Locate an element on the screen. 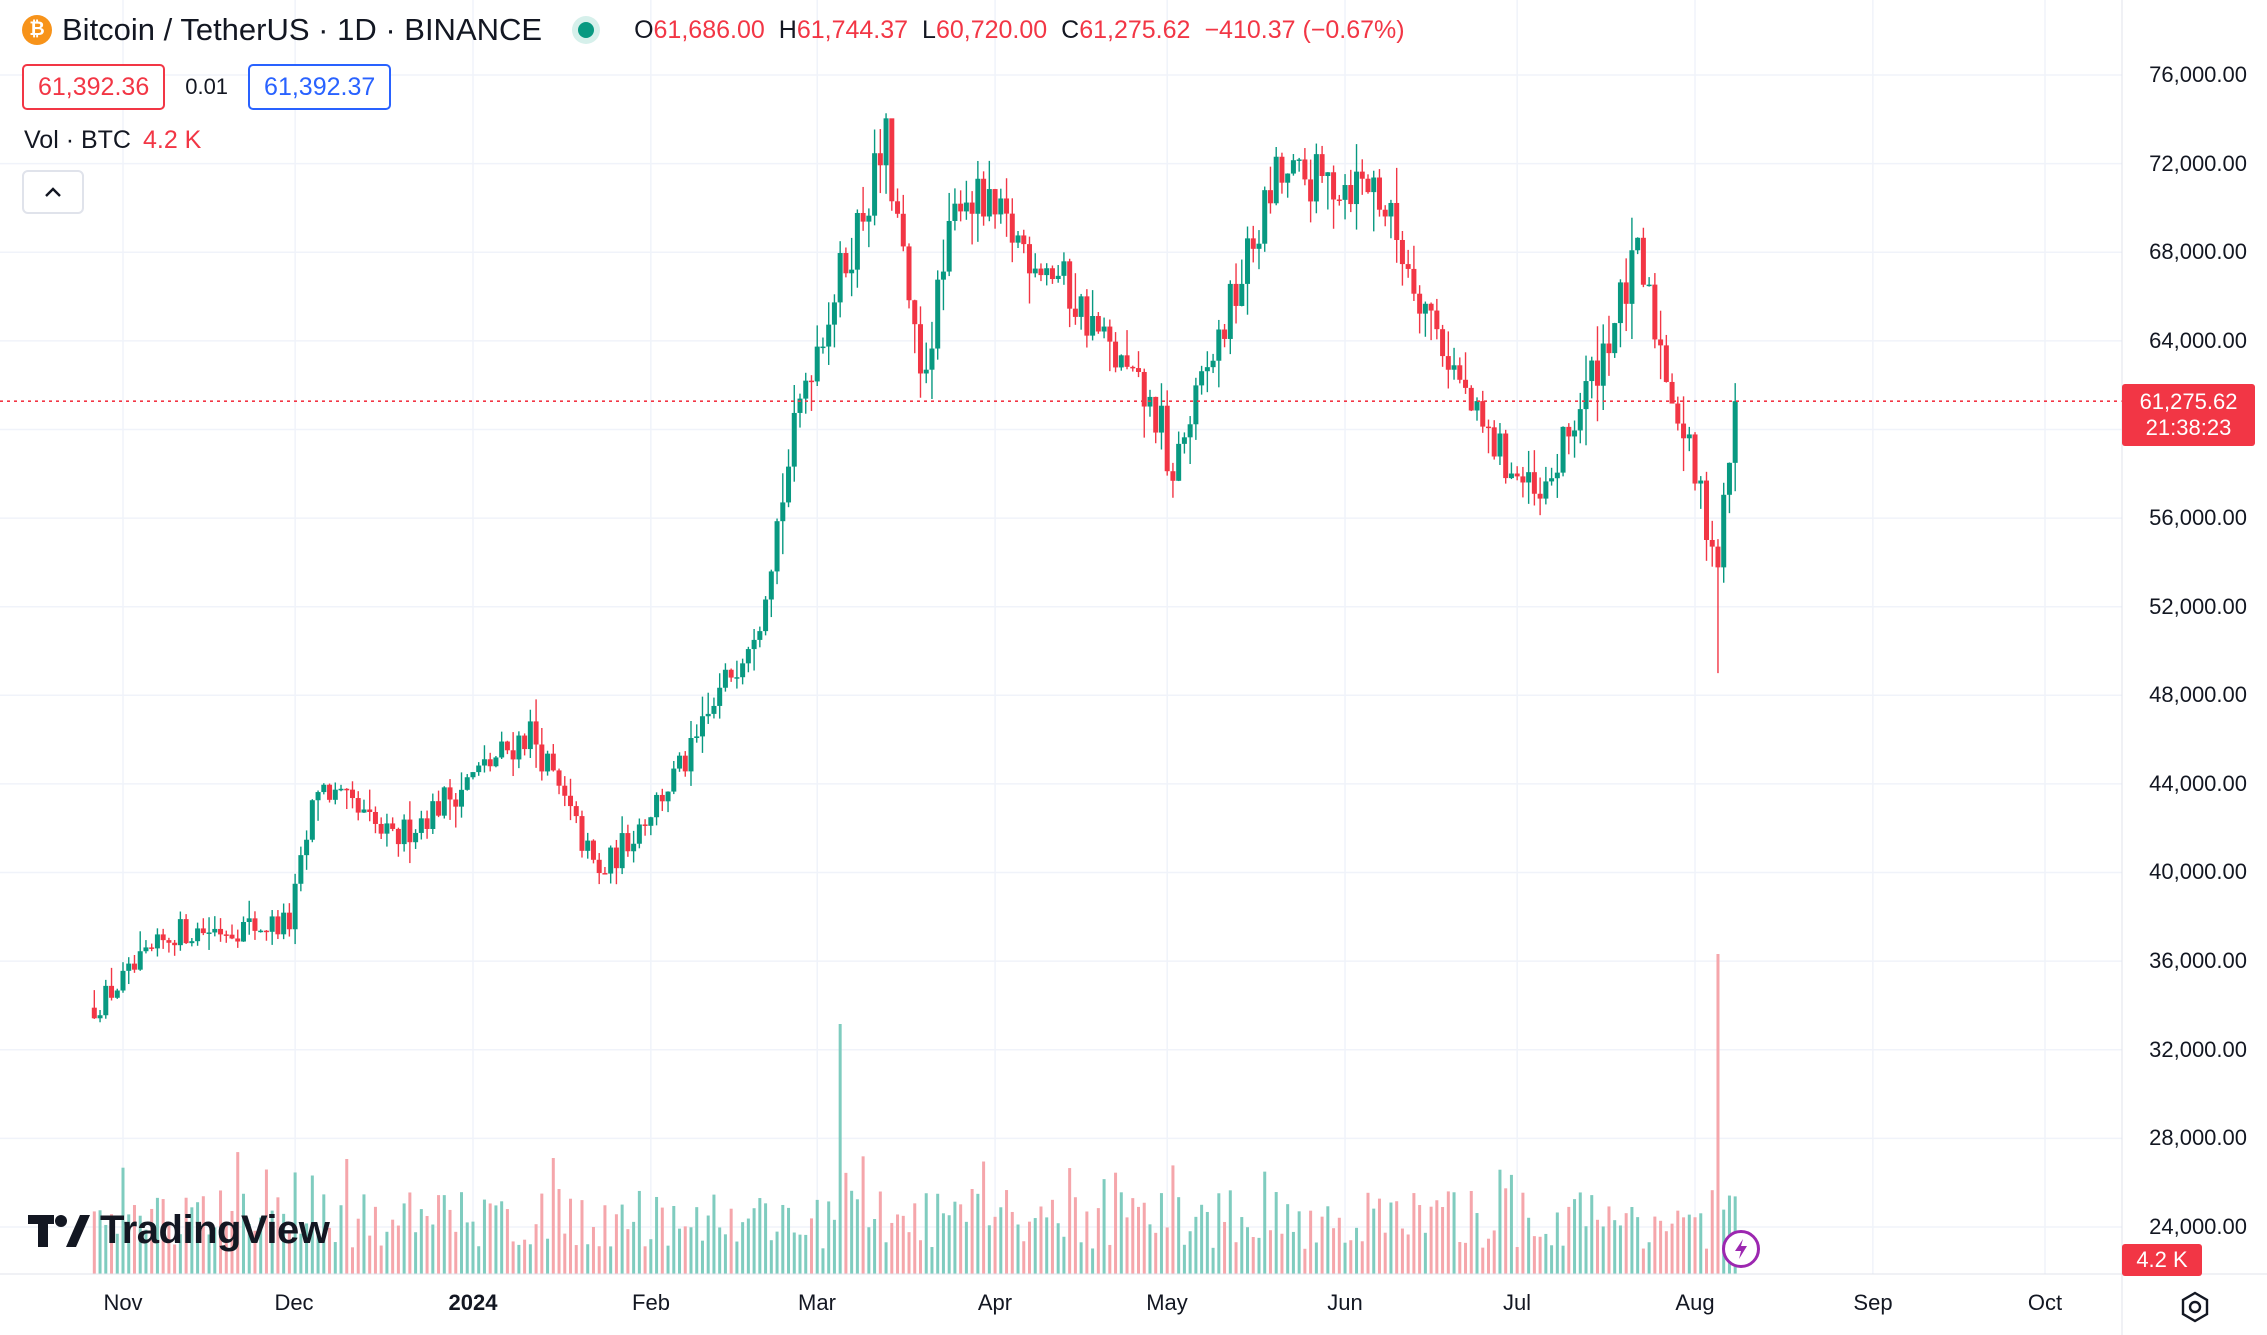 The image size is (2267, 1335). spread-value: 0.01 is located at coordinates (207, 86).